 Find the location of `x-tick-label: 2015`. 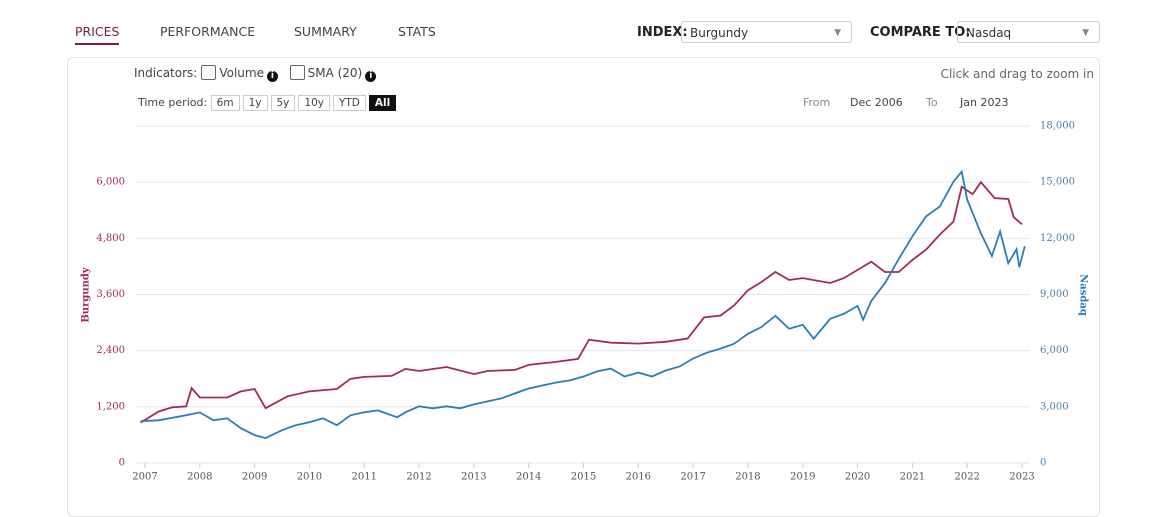

x-tick-label: 2015 is located at coordinates (583, 477).